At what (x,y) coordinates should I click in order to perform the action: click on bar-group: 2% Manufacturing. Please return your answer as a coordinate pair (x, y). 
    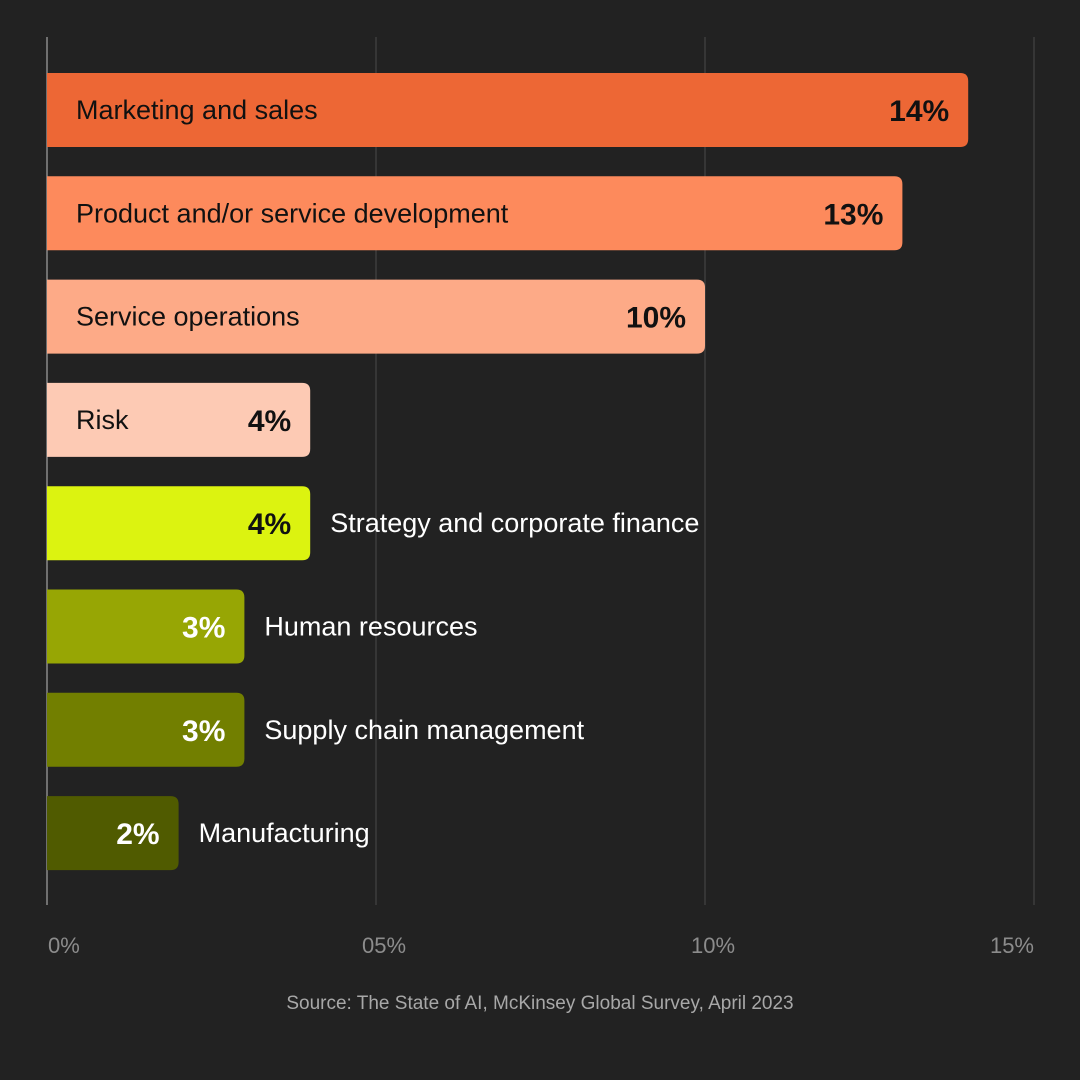
    Looking at the image, I should click on (208, 833).